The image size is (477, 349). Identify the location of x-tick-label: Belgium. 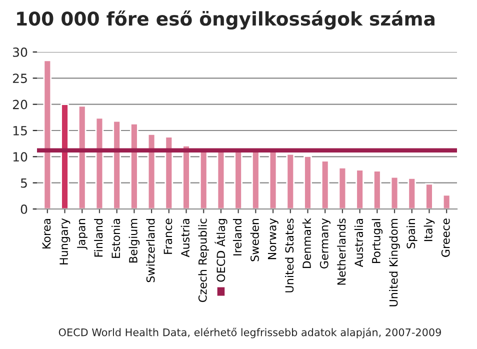
(134, 240).